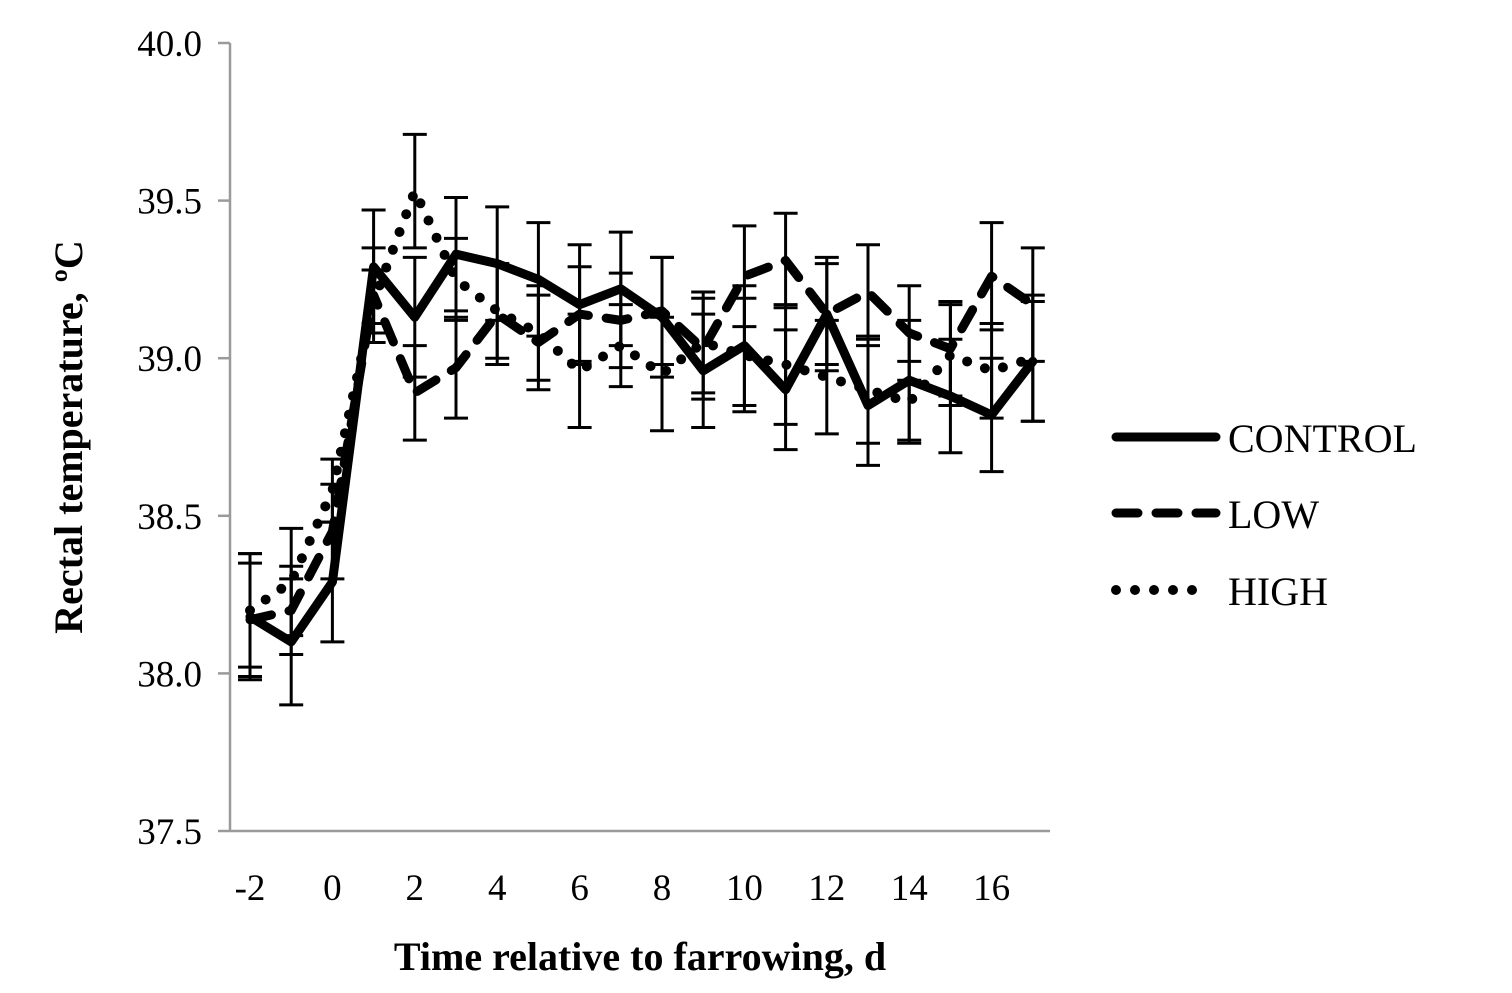  What do you see at coordinates (183, 438) in the screenshot?
I see `y-ticks: 37.5 38.0 38.5 39.0 39.5 40.0` at bounding box center [183, 438].